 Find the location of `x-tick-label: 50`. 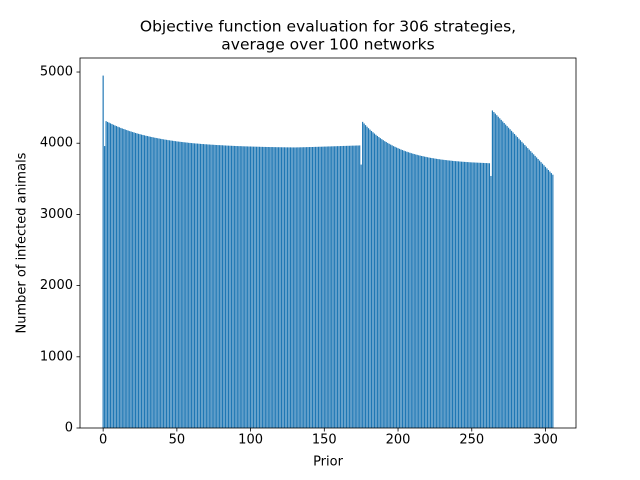

x-tick-label: 50 is located at coordinates (177, 440).